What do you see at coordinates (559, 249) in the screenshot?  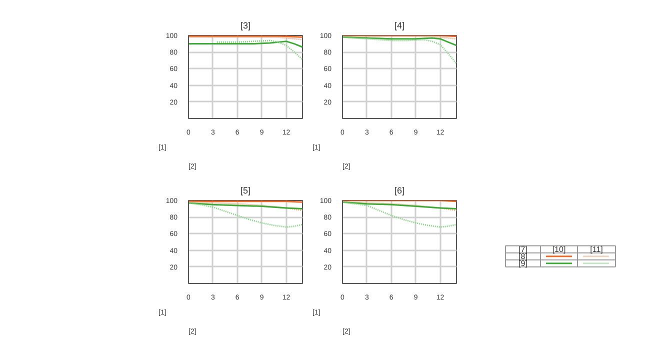 I see `text: [10]` at bounding box center [559, 249].